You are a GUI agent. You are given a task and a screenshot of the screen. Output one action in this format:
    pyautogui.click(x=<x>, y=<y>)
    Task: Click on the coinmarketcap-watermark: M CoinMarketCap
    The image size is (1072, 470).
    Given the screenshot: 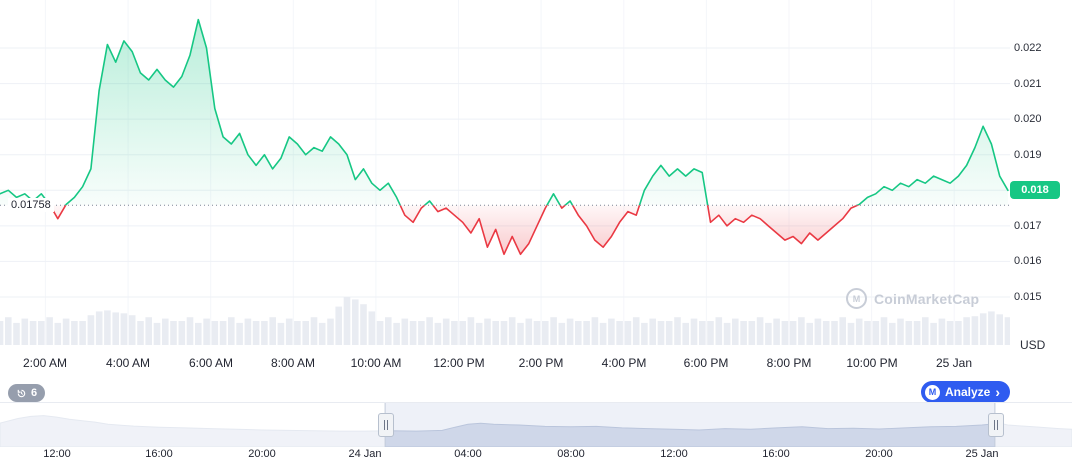 What is the action you would take?
    pyautogui.click(x=912, y=298)
    